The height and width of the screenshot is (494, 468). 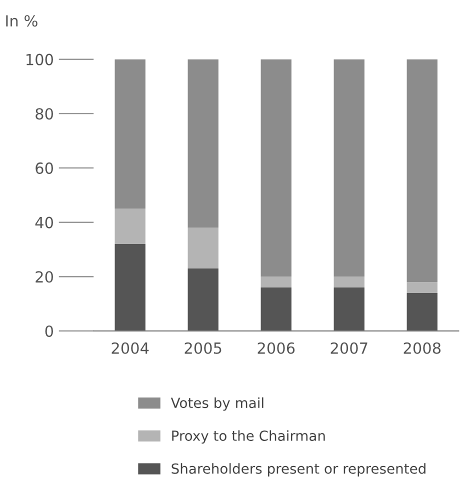 What do you see at coordinates (203, 348) in the screenshot?
I see `x-tick-label: 2005` at bounding box center [203, 348].